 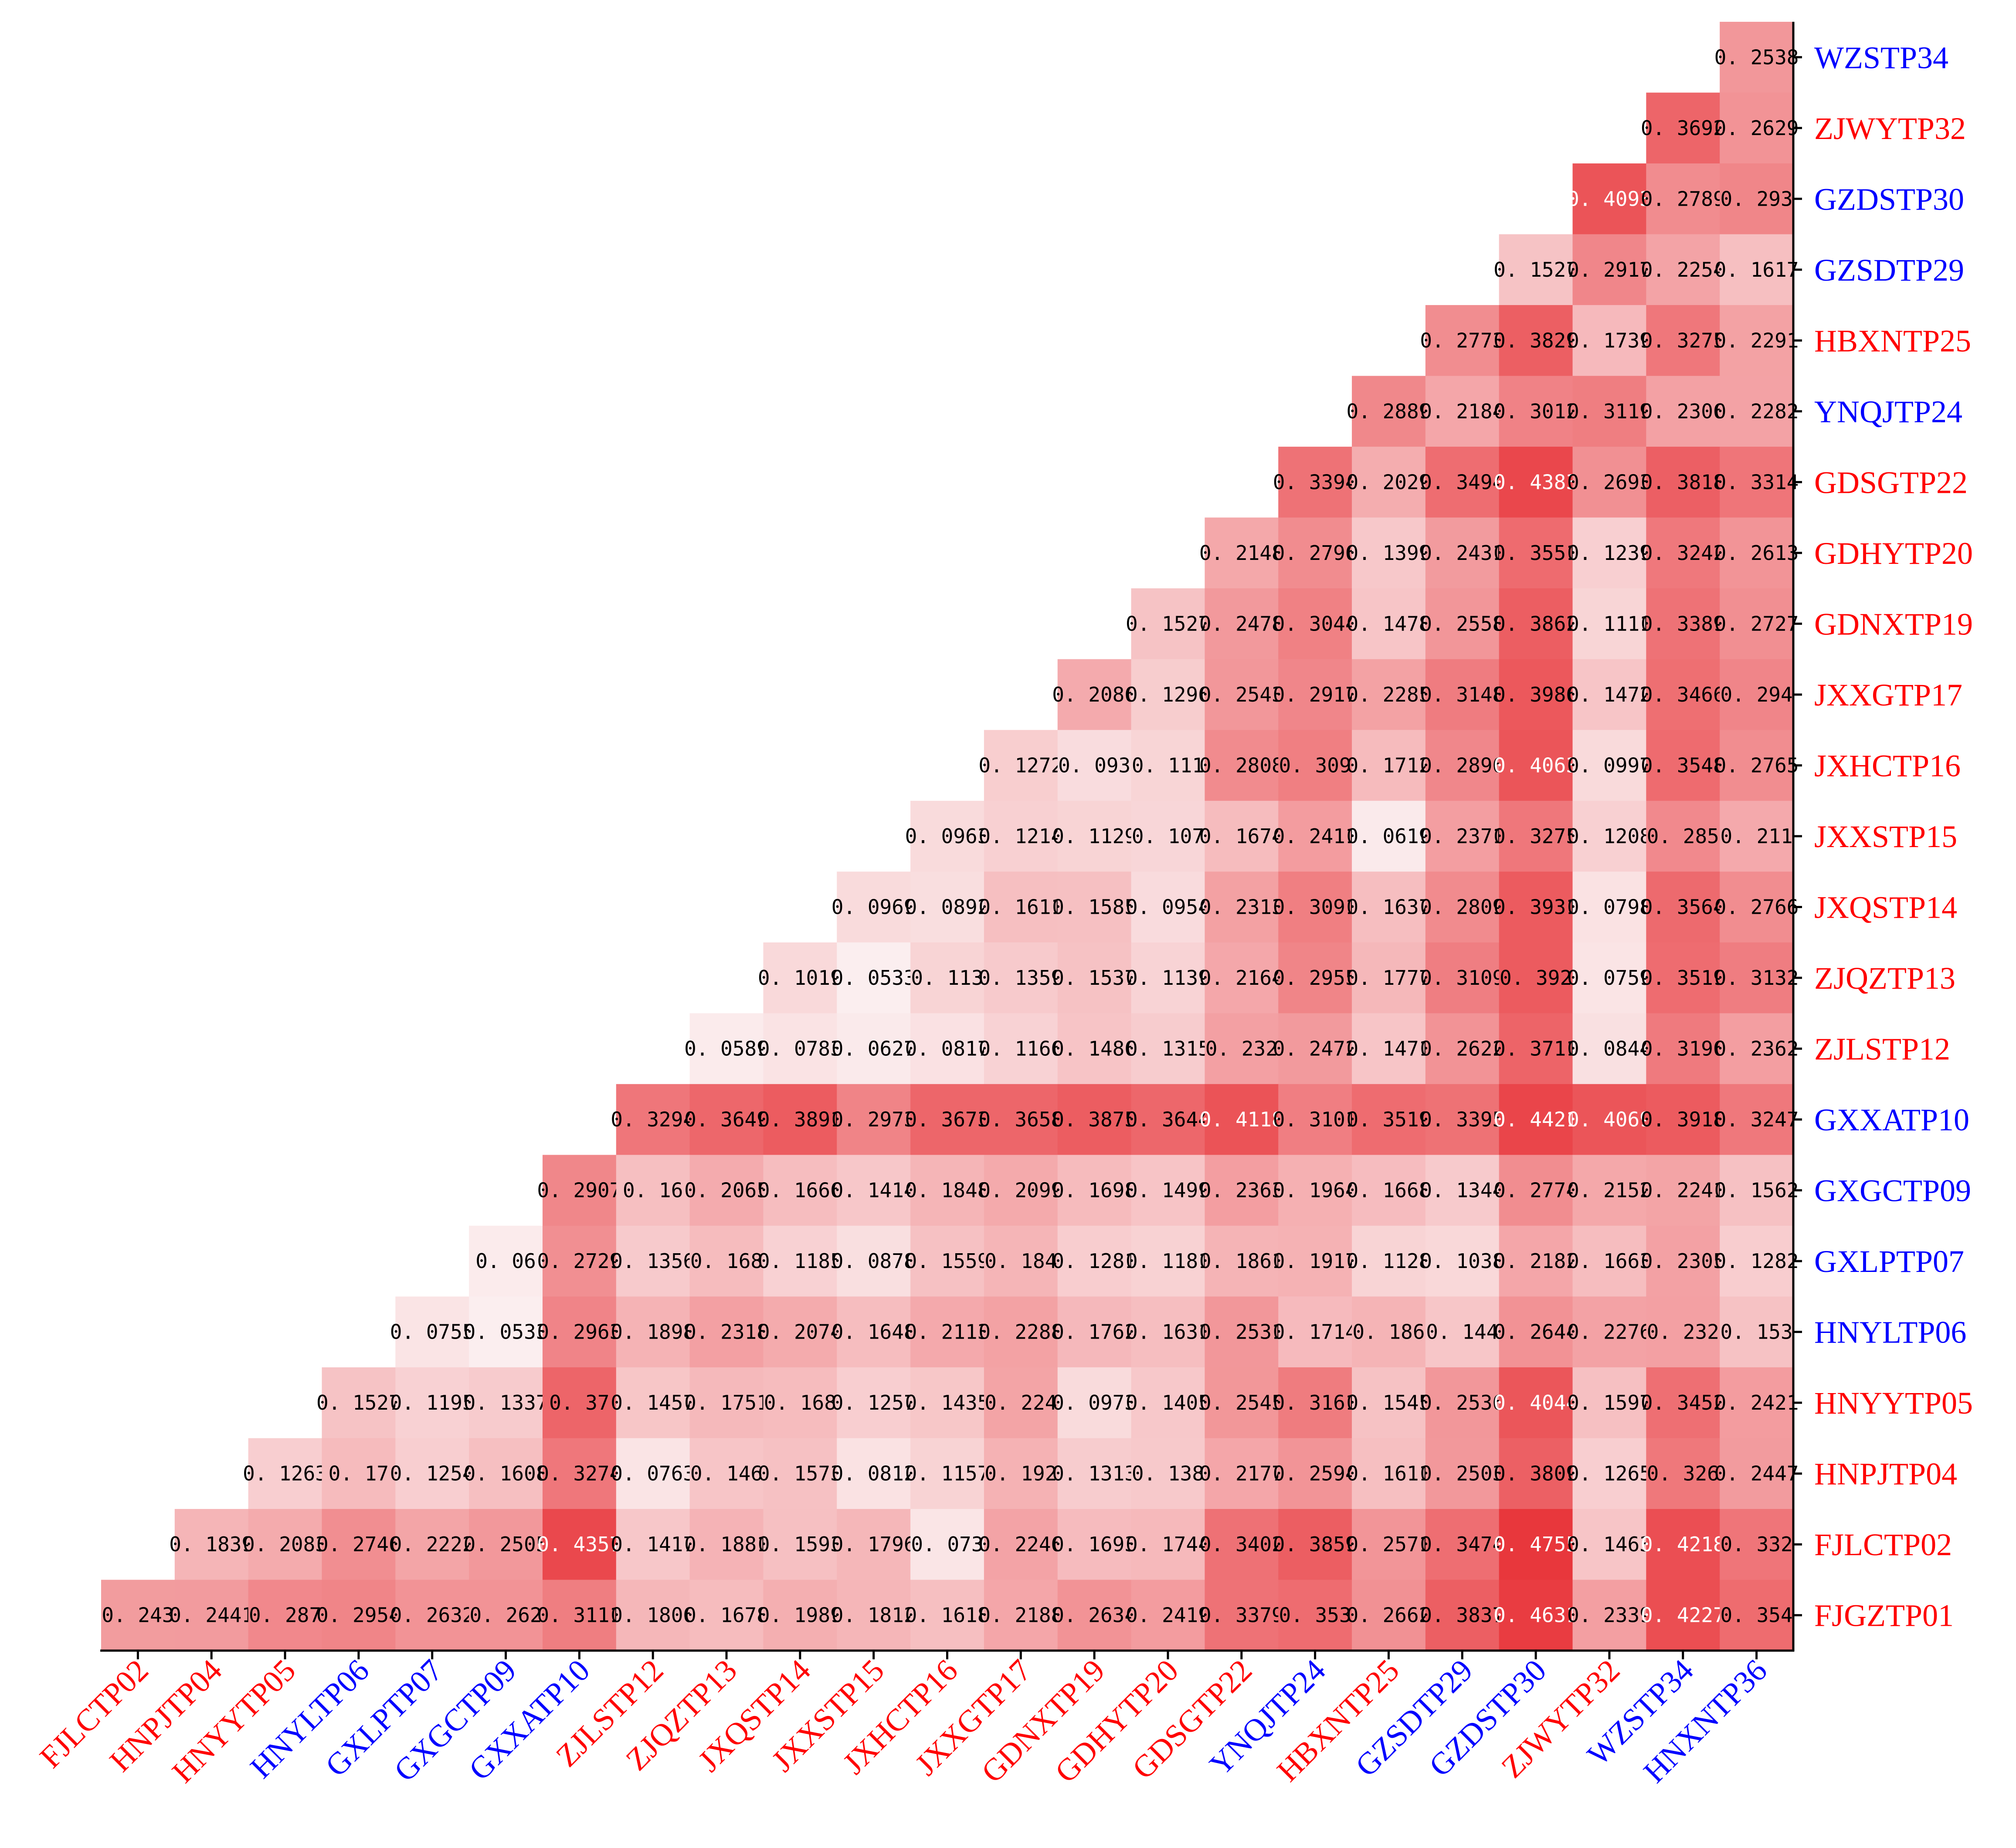 What do you see at coordinates (1315, 1544) in the screenshot?
I see `cell-value-label: 0. 3859` at bounding box center [1315, 1544].